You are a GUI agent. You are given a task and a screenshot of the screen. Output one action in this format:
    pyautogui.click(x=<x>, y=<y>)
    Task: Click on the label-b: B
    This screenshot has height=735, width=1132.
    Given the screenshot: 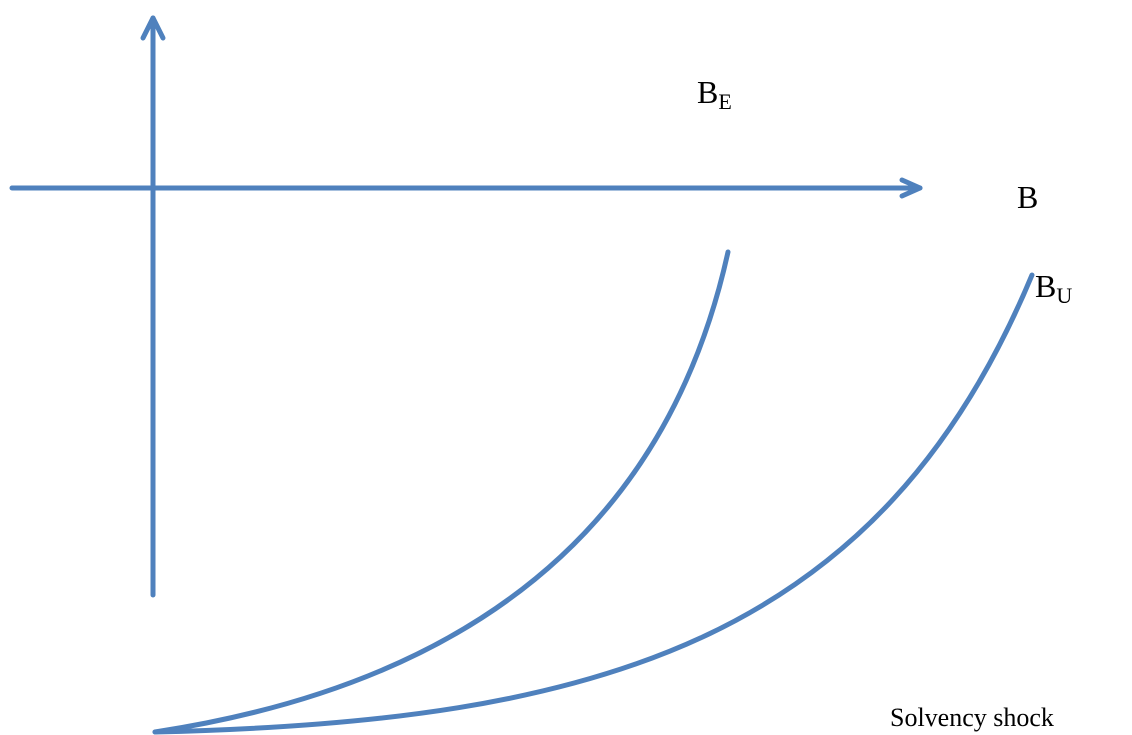 What is the action you would take?
    pyautogui.click(x=1027, y=197)
    